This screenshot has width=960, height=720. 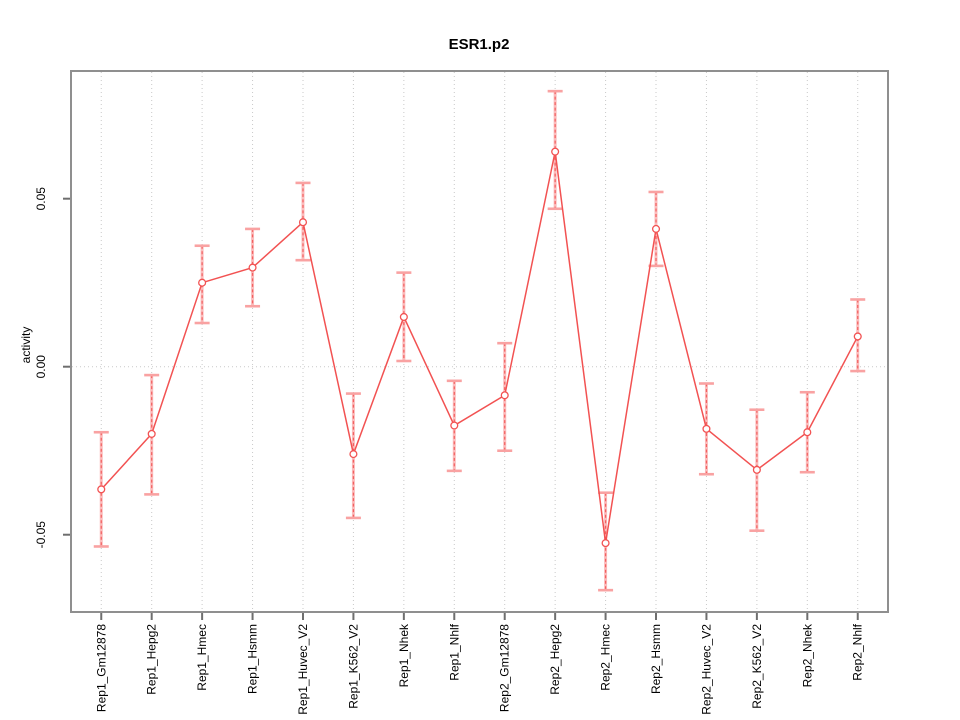 I want to click on x-tick-label: Rep2_Hsmm, so click(x=656, y=659).